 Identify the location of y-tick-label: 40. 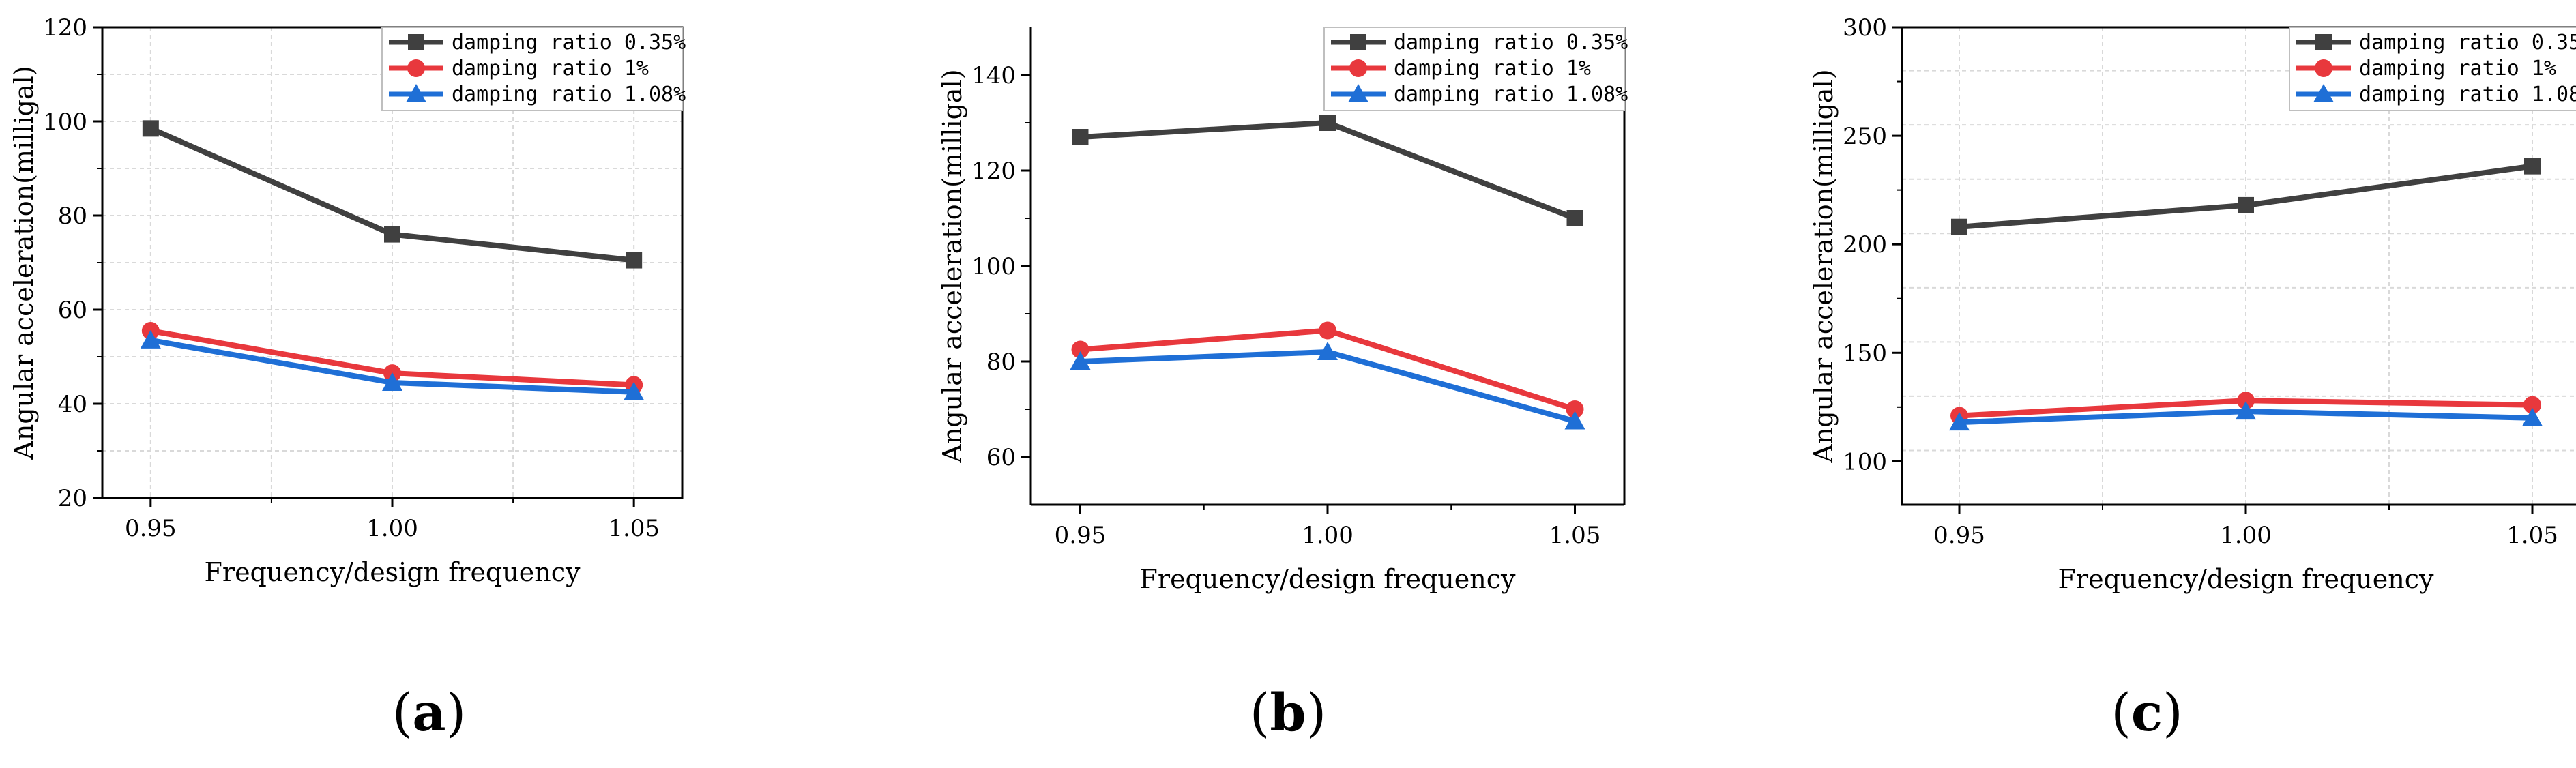
(72, 404).